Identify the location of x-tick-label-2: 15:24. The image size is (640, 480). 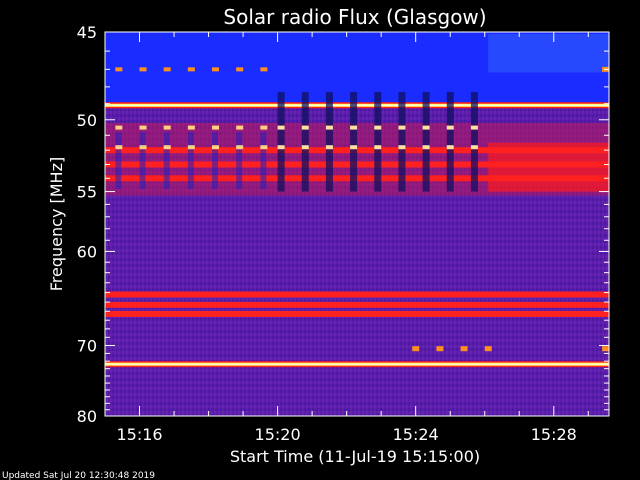
(416, 434).